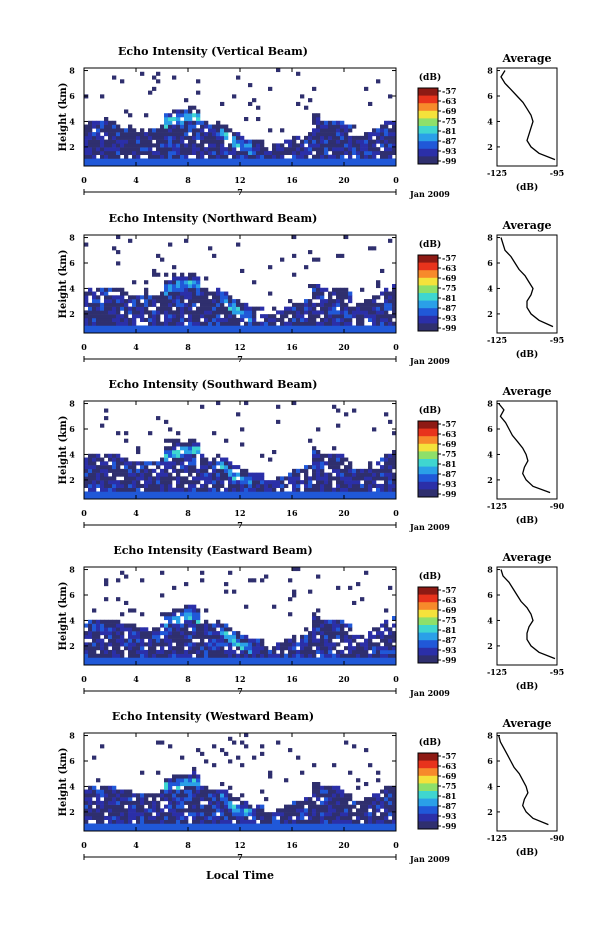 This screenshot has width=614, height=934. I want to click on average-y-tick-label: 6, so click(490, 96).